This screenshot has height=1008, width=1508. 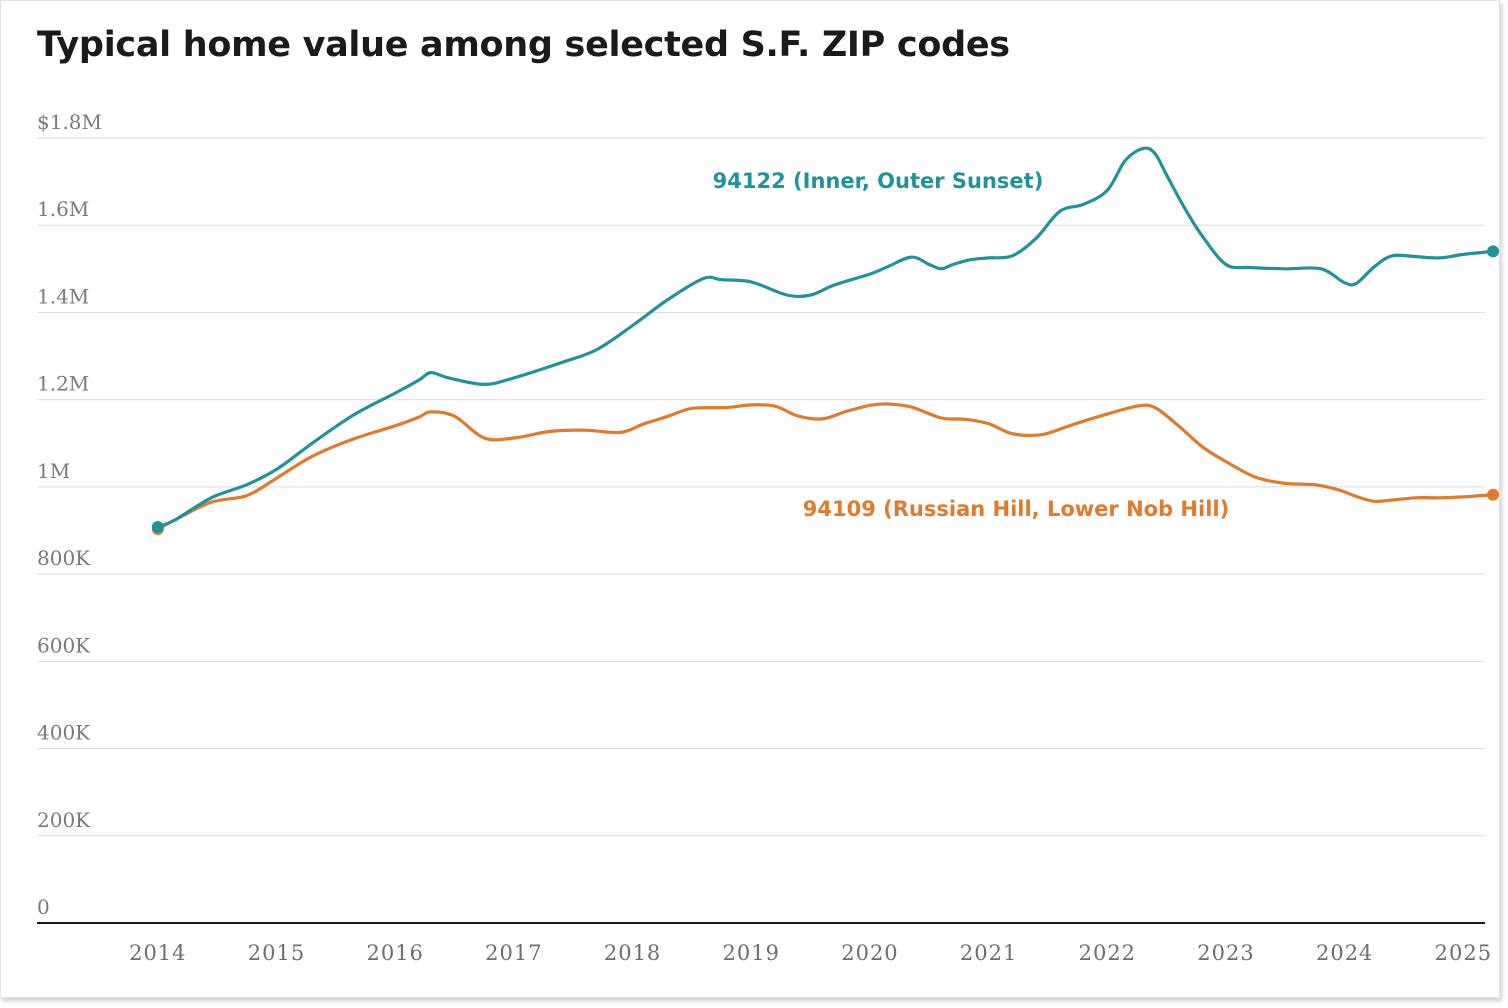 I want to click on x-tick-label: 2016, so click(x=394, y=953).